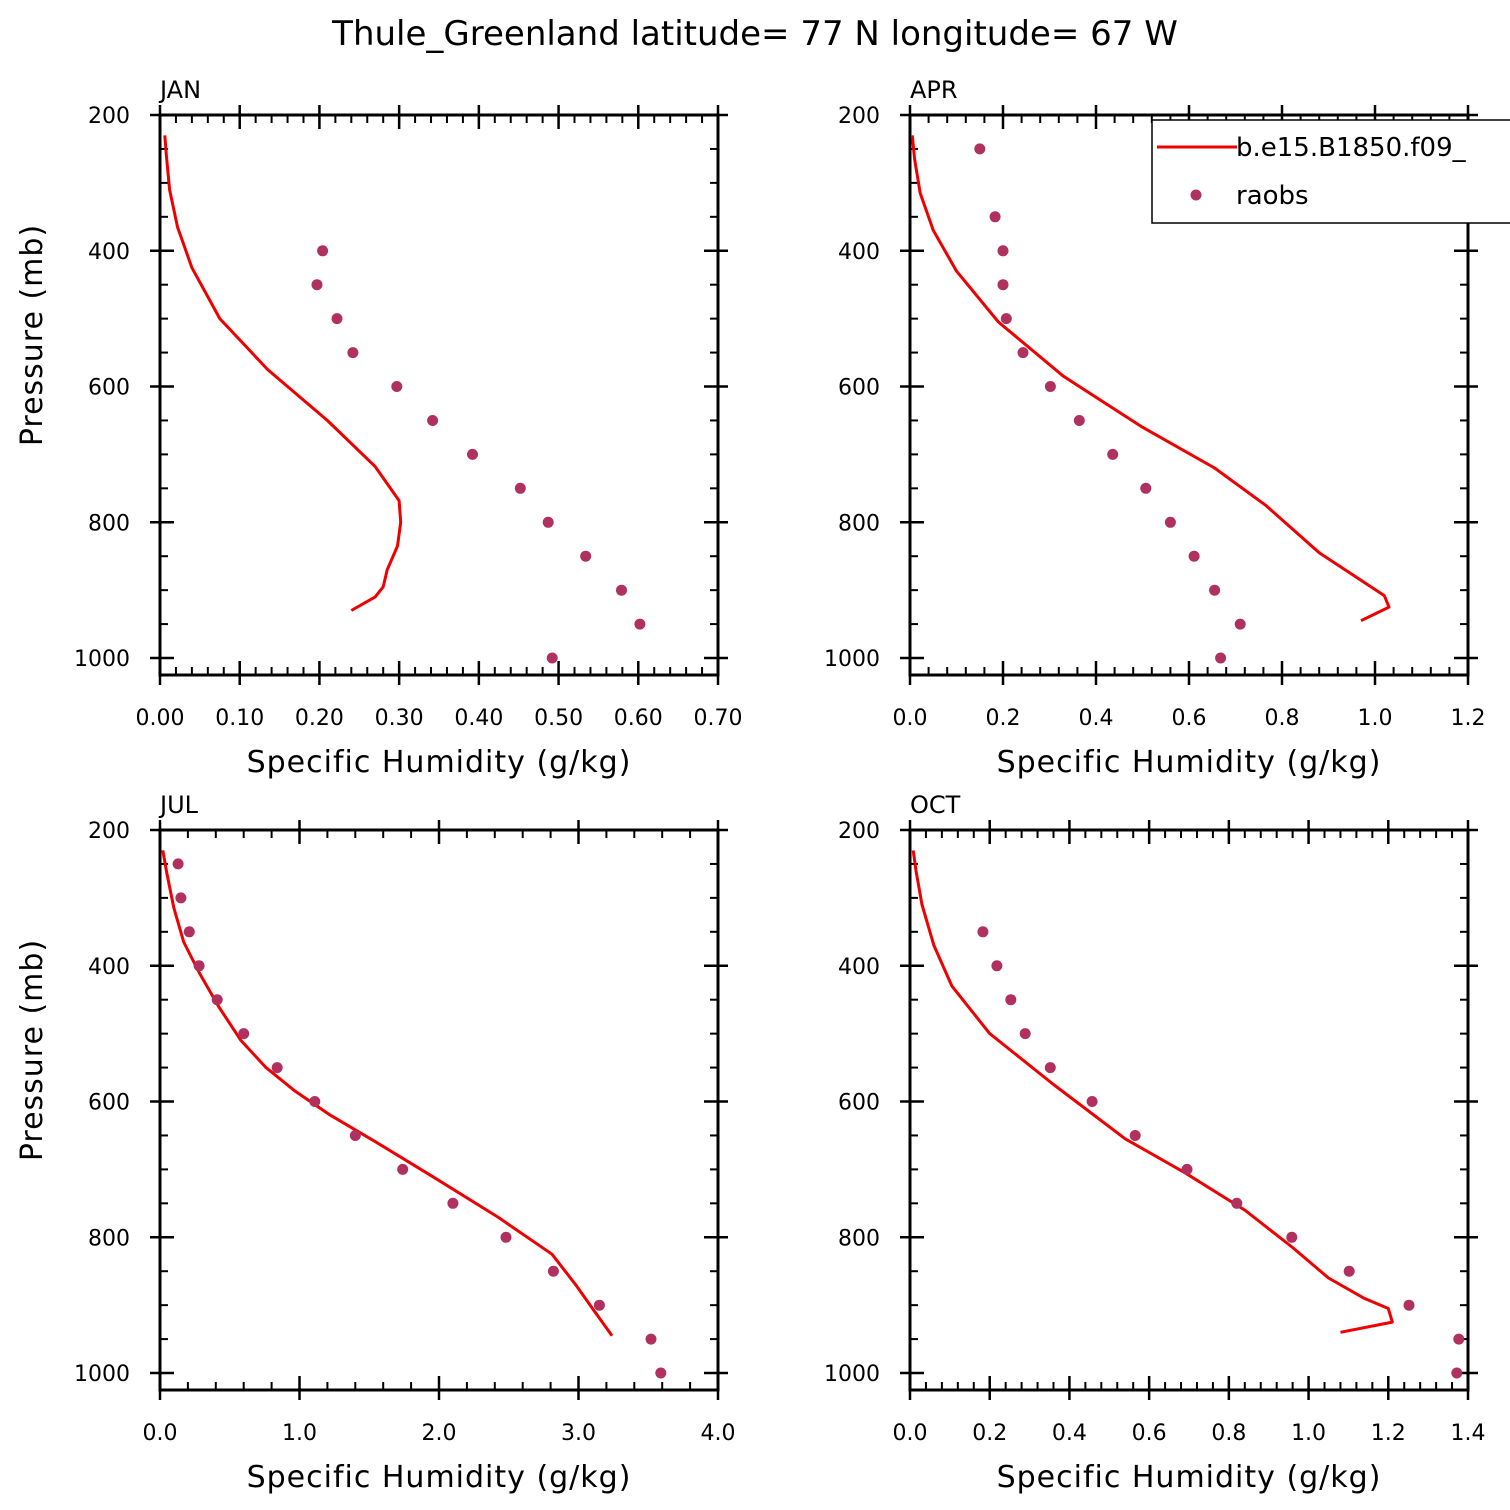  I want to click on x-tick-label: 0.20, so click(319, 718).